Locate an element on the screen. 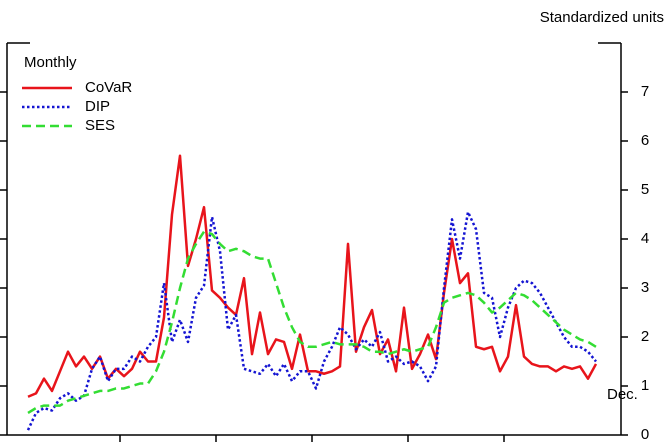 This screenshot has width=669, height=443. annotation: Dec. is located at coordinates (622, 394).